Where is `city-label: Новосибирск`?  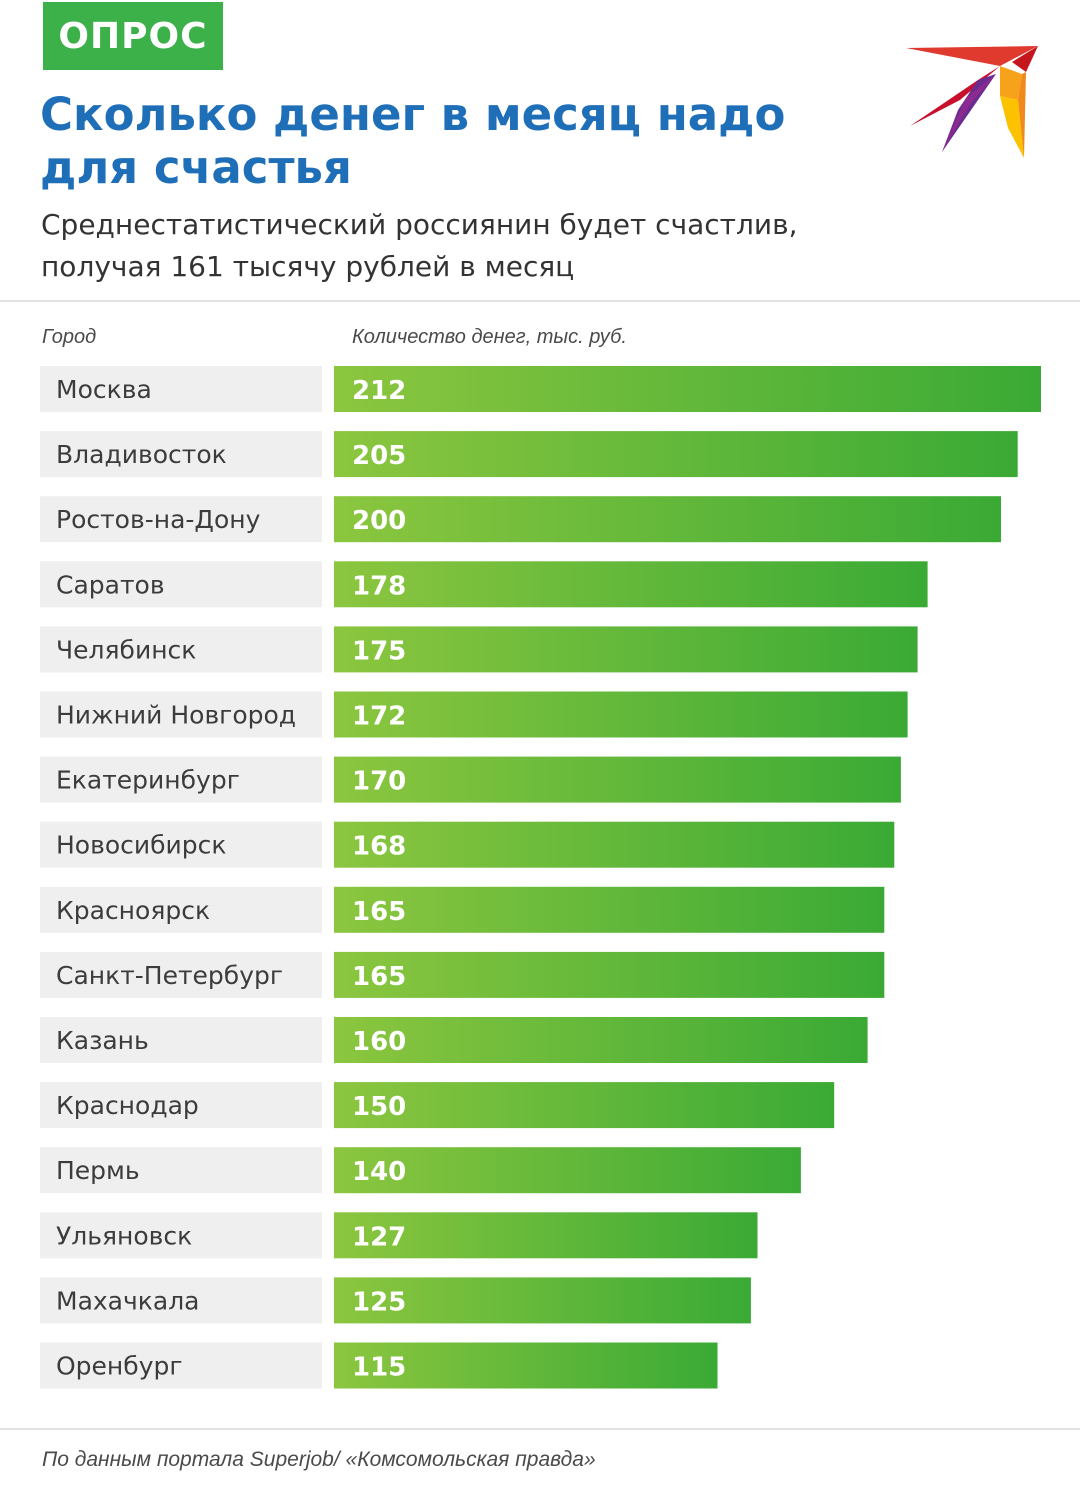 city-label: Новосибирск is located at coordinates (141, 845).